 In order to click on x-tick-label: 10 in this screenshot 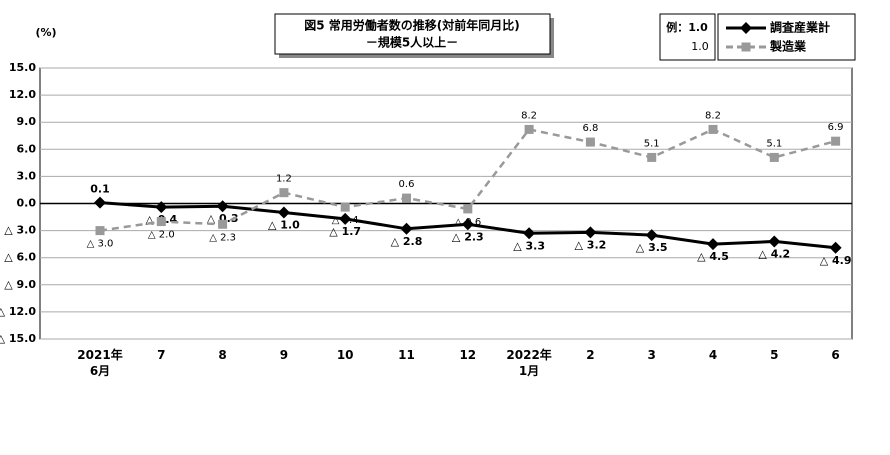, I will do `click(345, 355)`.